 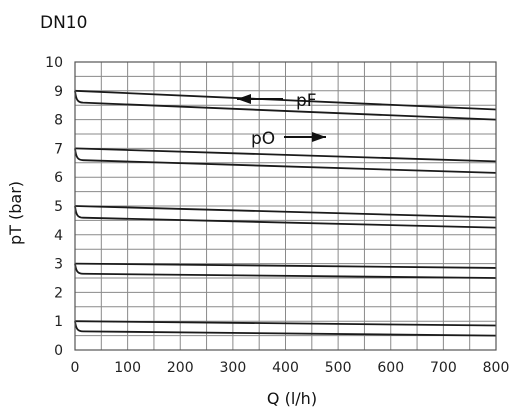 What do you see at coordinates (306, 101) in the screenshot?
I see `annotation-pF: pF` at bounding box center [306, 101].